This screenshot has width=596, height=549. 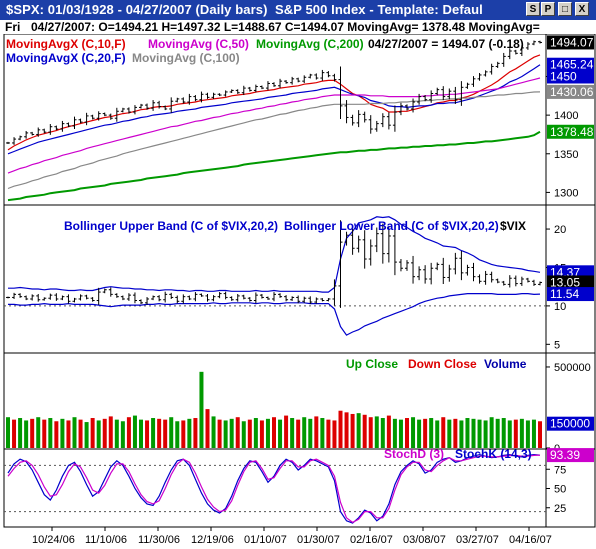 What do you see at coordinates (446, 44) in the screenshot?
I see `price-legend: 04/27/2007 = 1494.07 (-0.18)` at bounding box center [446, 44].